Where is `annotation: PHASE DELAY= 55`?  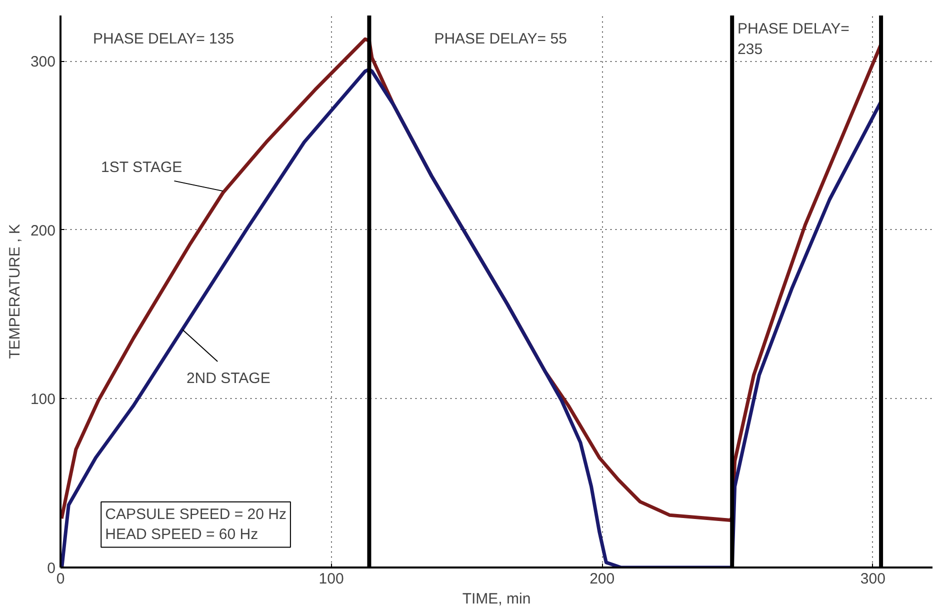
annotation: PHASE DELAY= 55 is located at coordinates (500, 39).